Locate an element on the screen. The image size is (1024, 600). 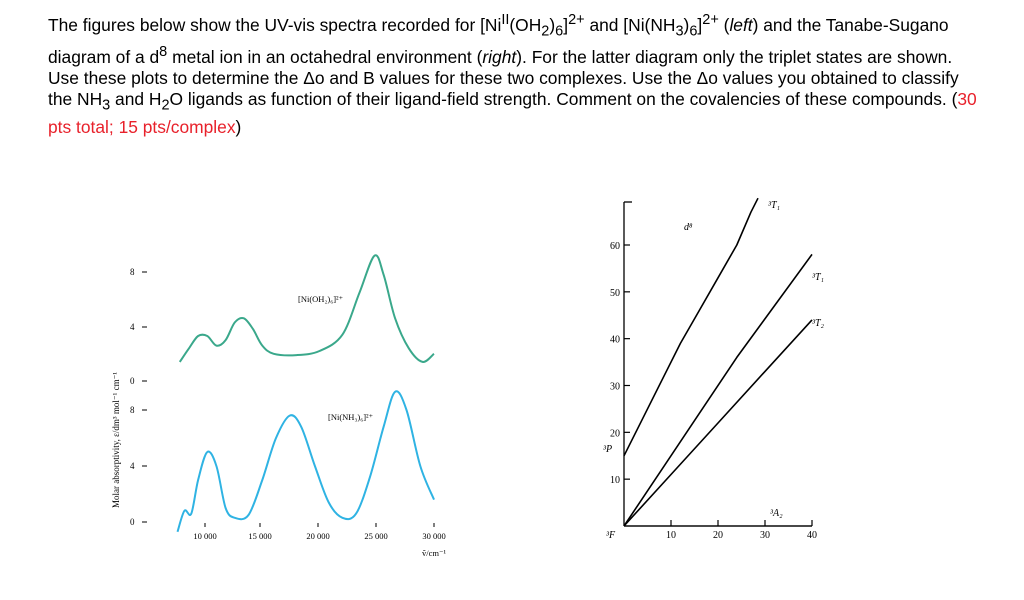
spectra-ylabel: Molar absorptivity, ε/dm³ mol⁻¹ cm⁻¹ is located at coordinates (116, 440).